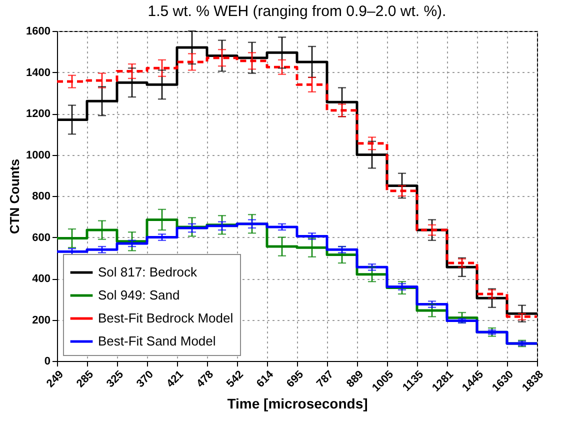 This screenshot has height=429, width=583. What do you see at coordinates (175, 379) in the screenshot?
I see `x-tick-label: 421` at bounding box center [175, 379].